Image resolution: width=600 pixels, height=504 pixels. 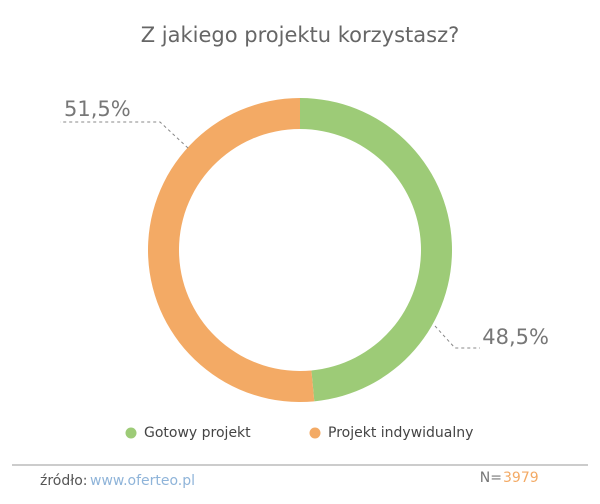 What do you see at coordinates (97, 109) in the screenshot?
I see `value-label: 51,5%` at bounding box center [97, 109].